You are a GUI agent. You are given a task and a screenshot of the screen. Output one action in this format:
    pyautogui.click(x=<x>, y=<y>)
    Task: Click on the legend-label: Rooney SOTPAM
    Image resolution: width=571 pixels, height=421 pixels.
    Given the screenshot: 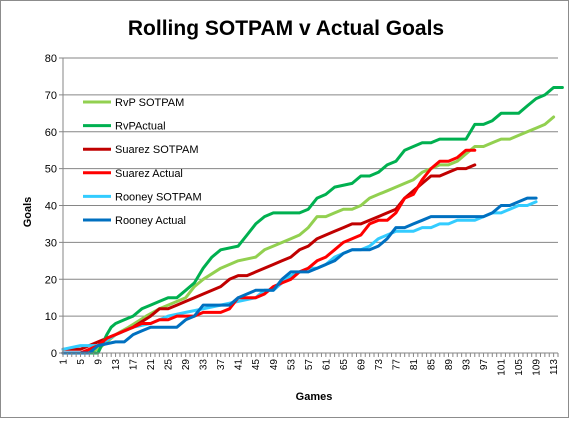 What is the action you would take?
    pyautogui.click(x=158, y=197)
    